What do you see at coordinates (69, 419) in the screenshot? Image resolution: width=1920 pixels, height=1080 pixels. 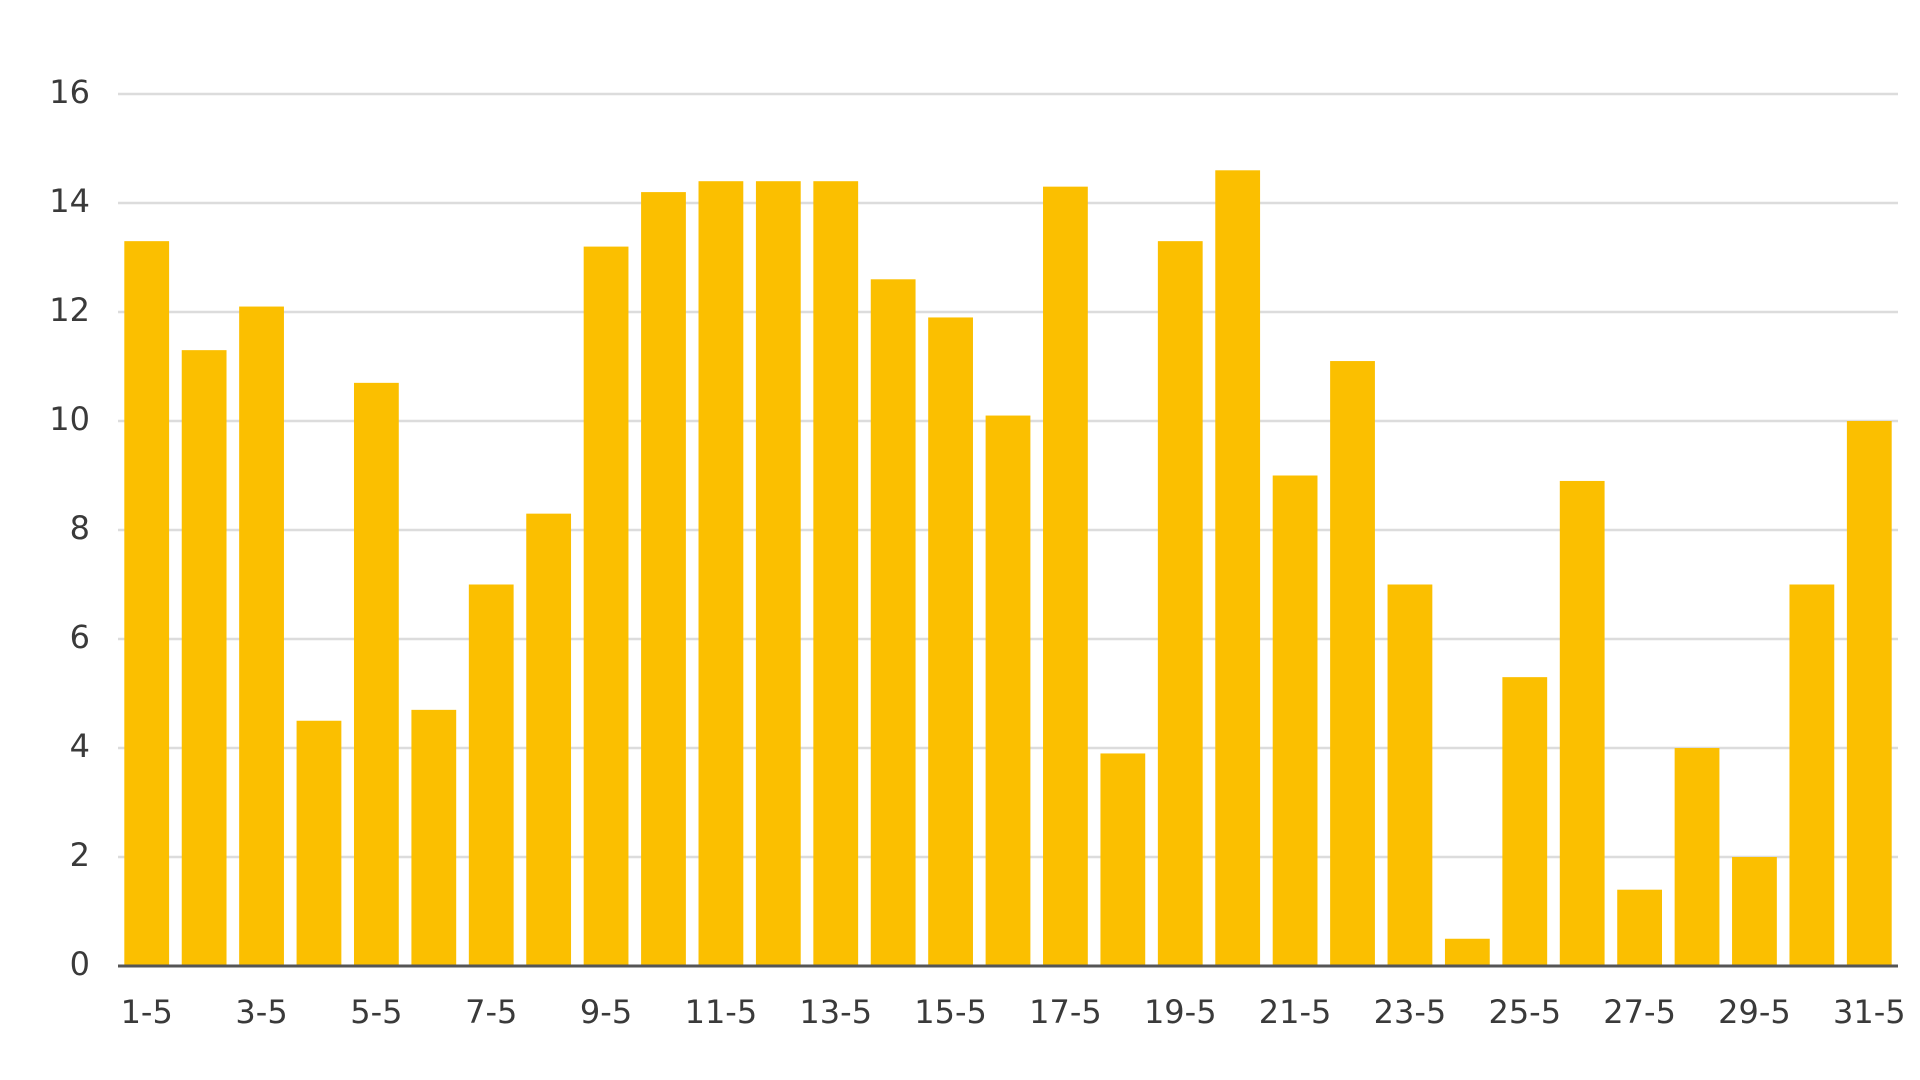 I see `y-tick-label: 10` at bounding box center [69, 419].